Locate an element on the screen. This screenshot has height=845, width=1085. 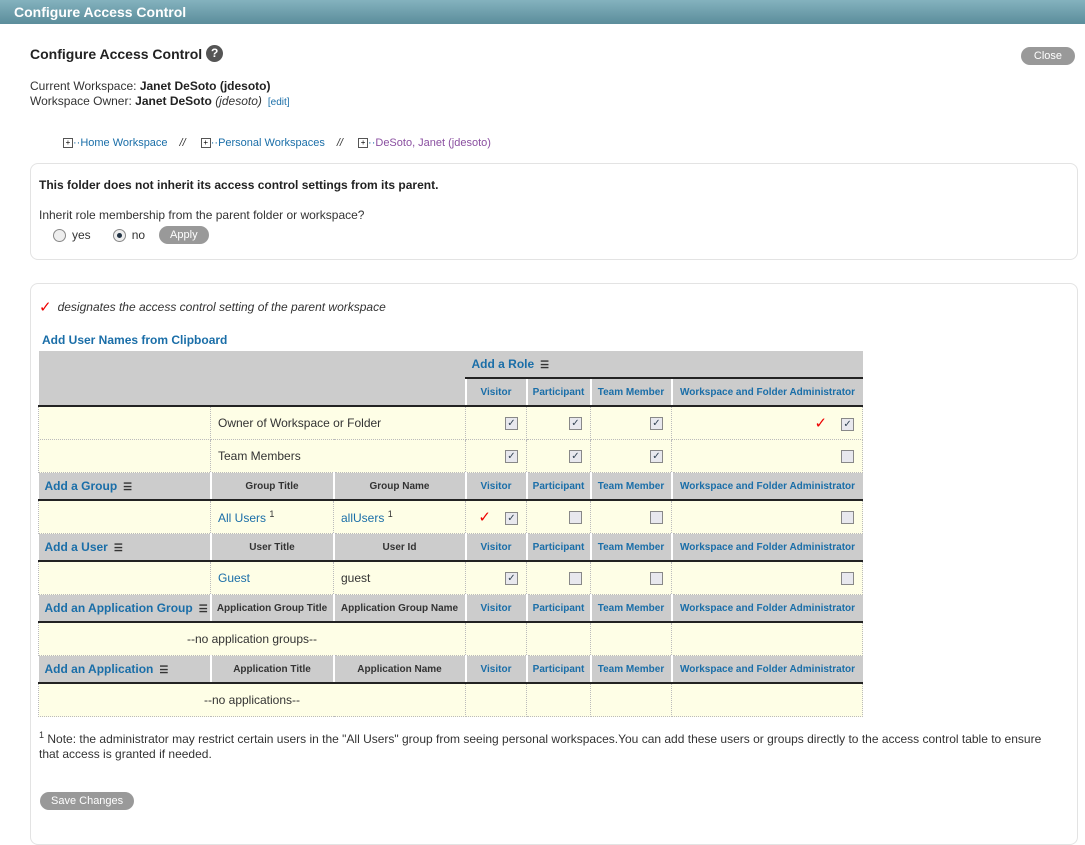
save-changes-button: Save Changes is located at coordinates (87, 801).